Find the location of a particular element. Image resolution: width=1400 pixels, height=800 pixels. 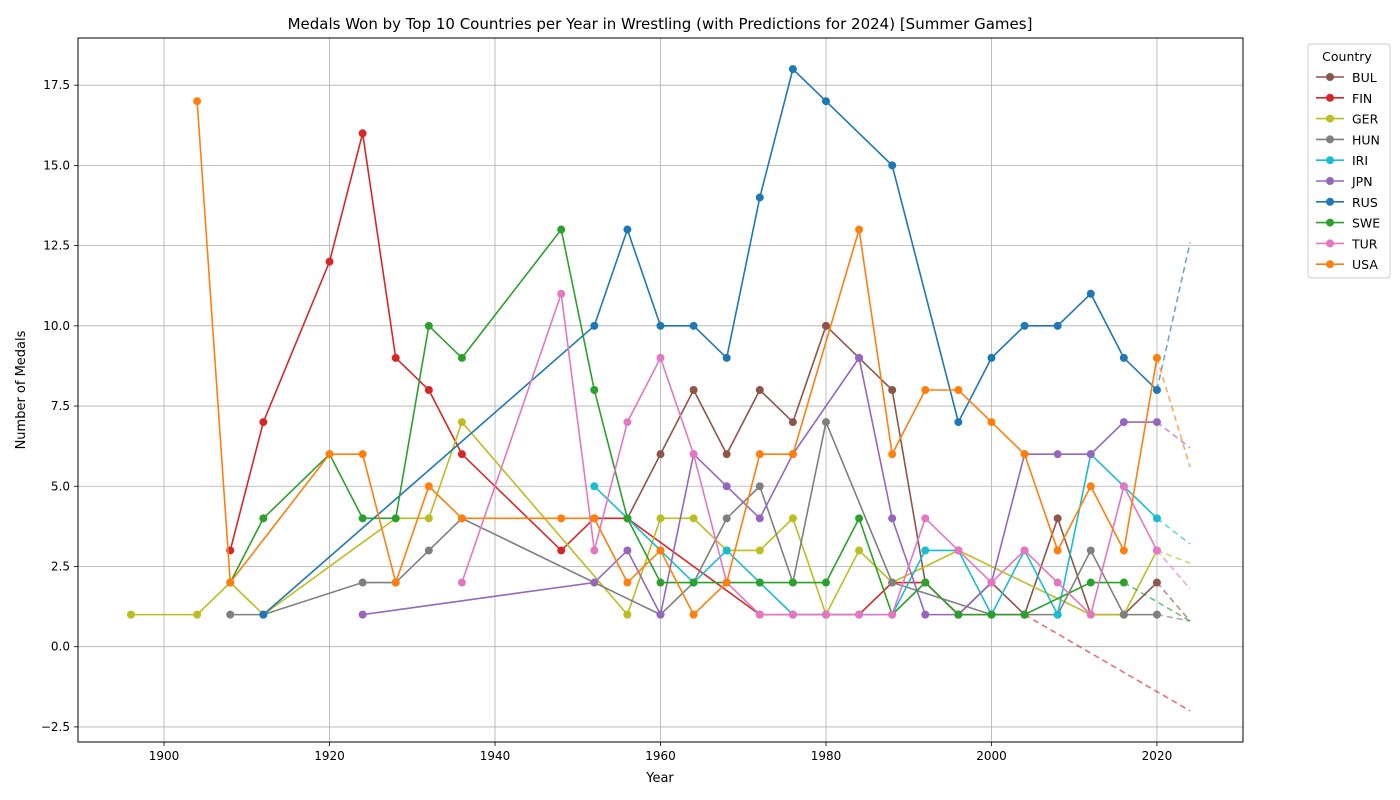

y-tick-label: 10.0 is located at coordinates (56, 326).